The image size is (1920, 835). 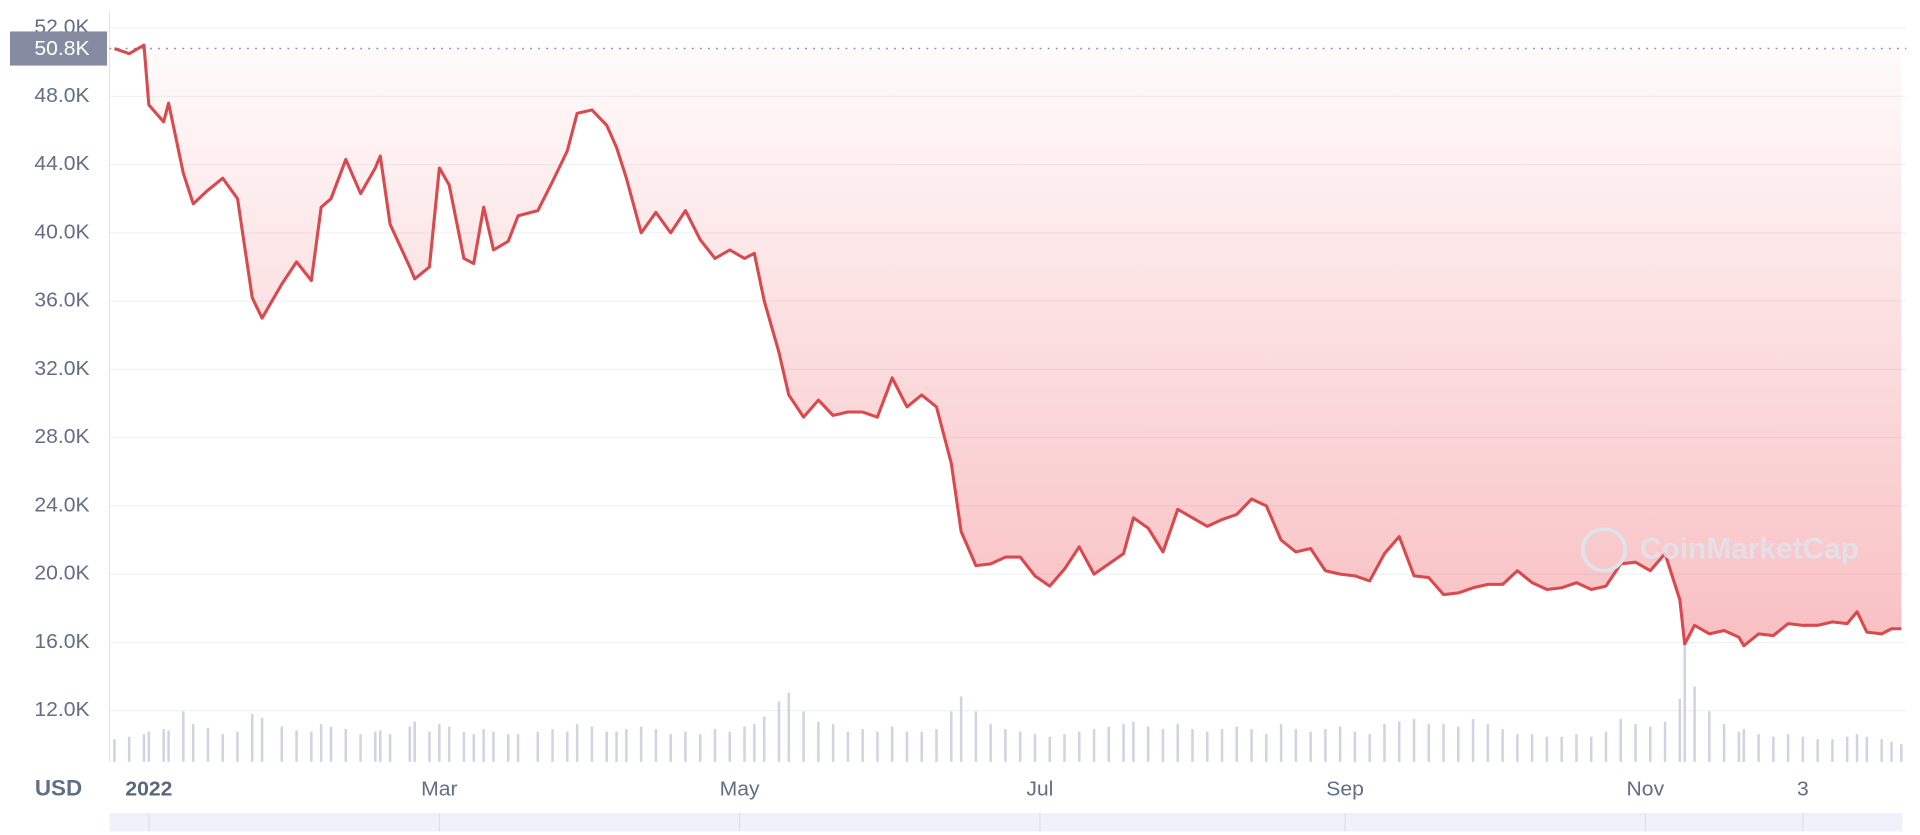 I want to click on x-tick-label: 3, so click(x=1803, y=789).